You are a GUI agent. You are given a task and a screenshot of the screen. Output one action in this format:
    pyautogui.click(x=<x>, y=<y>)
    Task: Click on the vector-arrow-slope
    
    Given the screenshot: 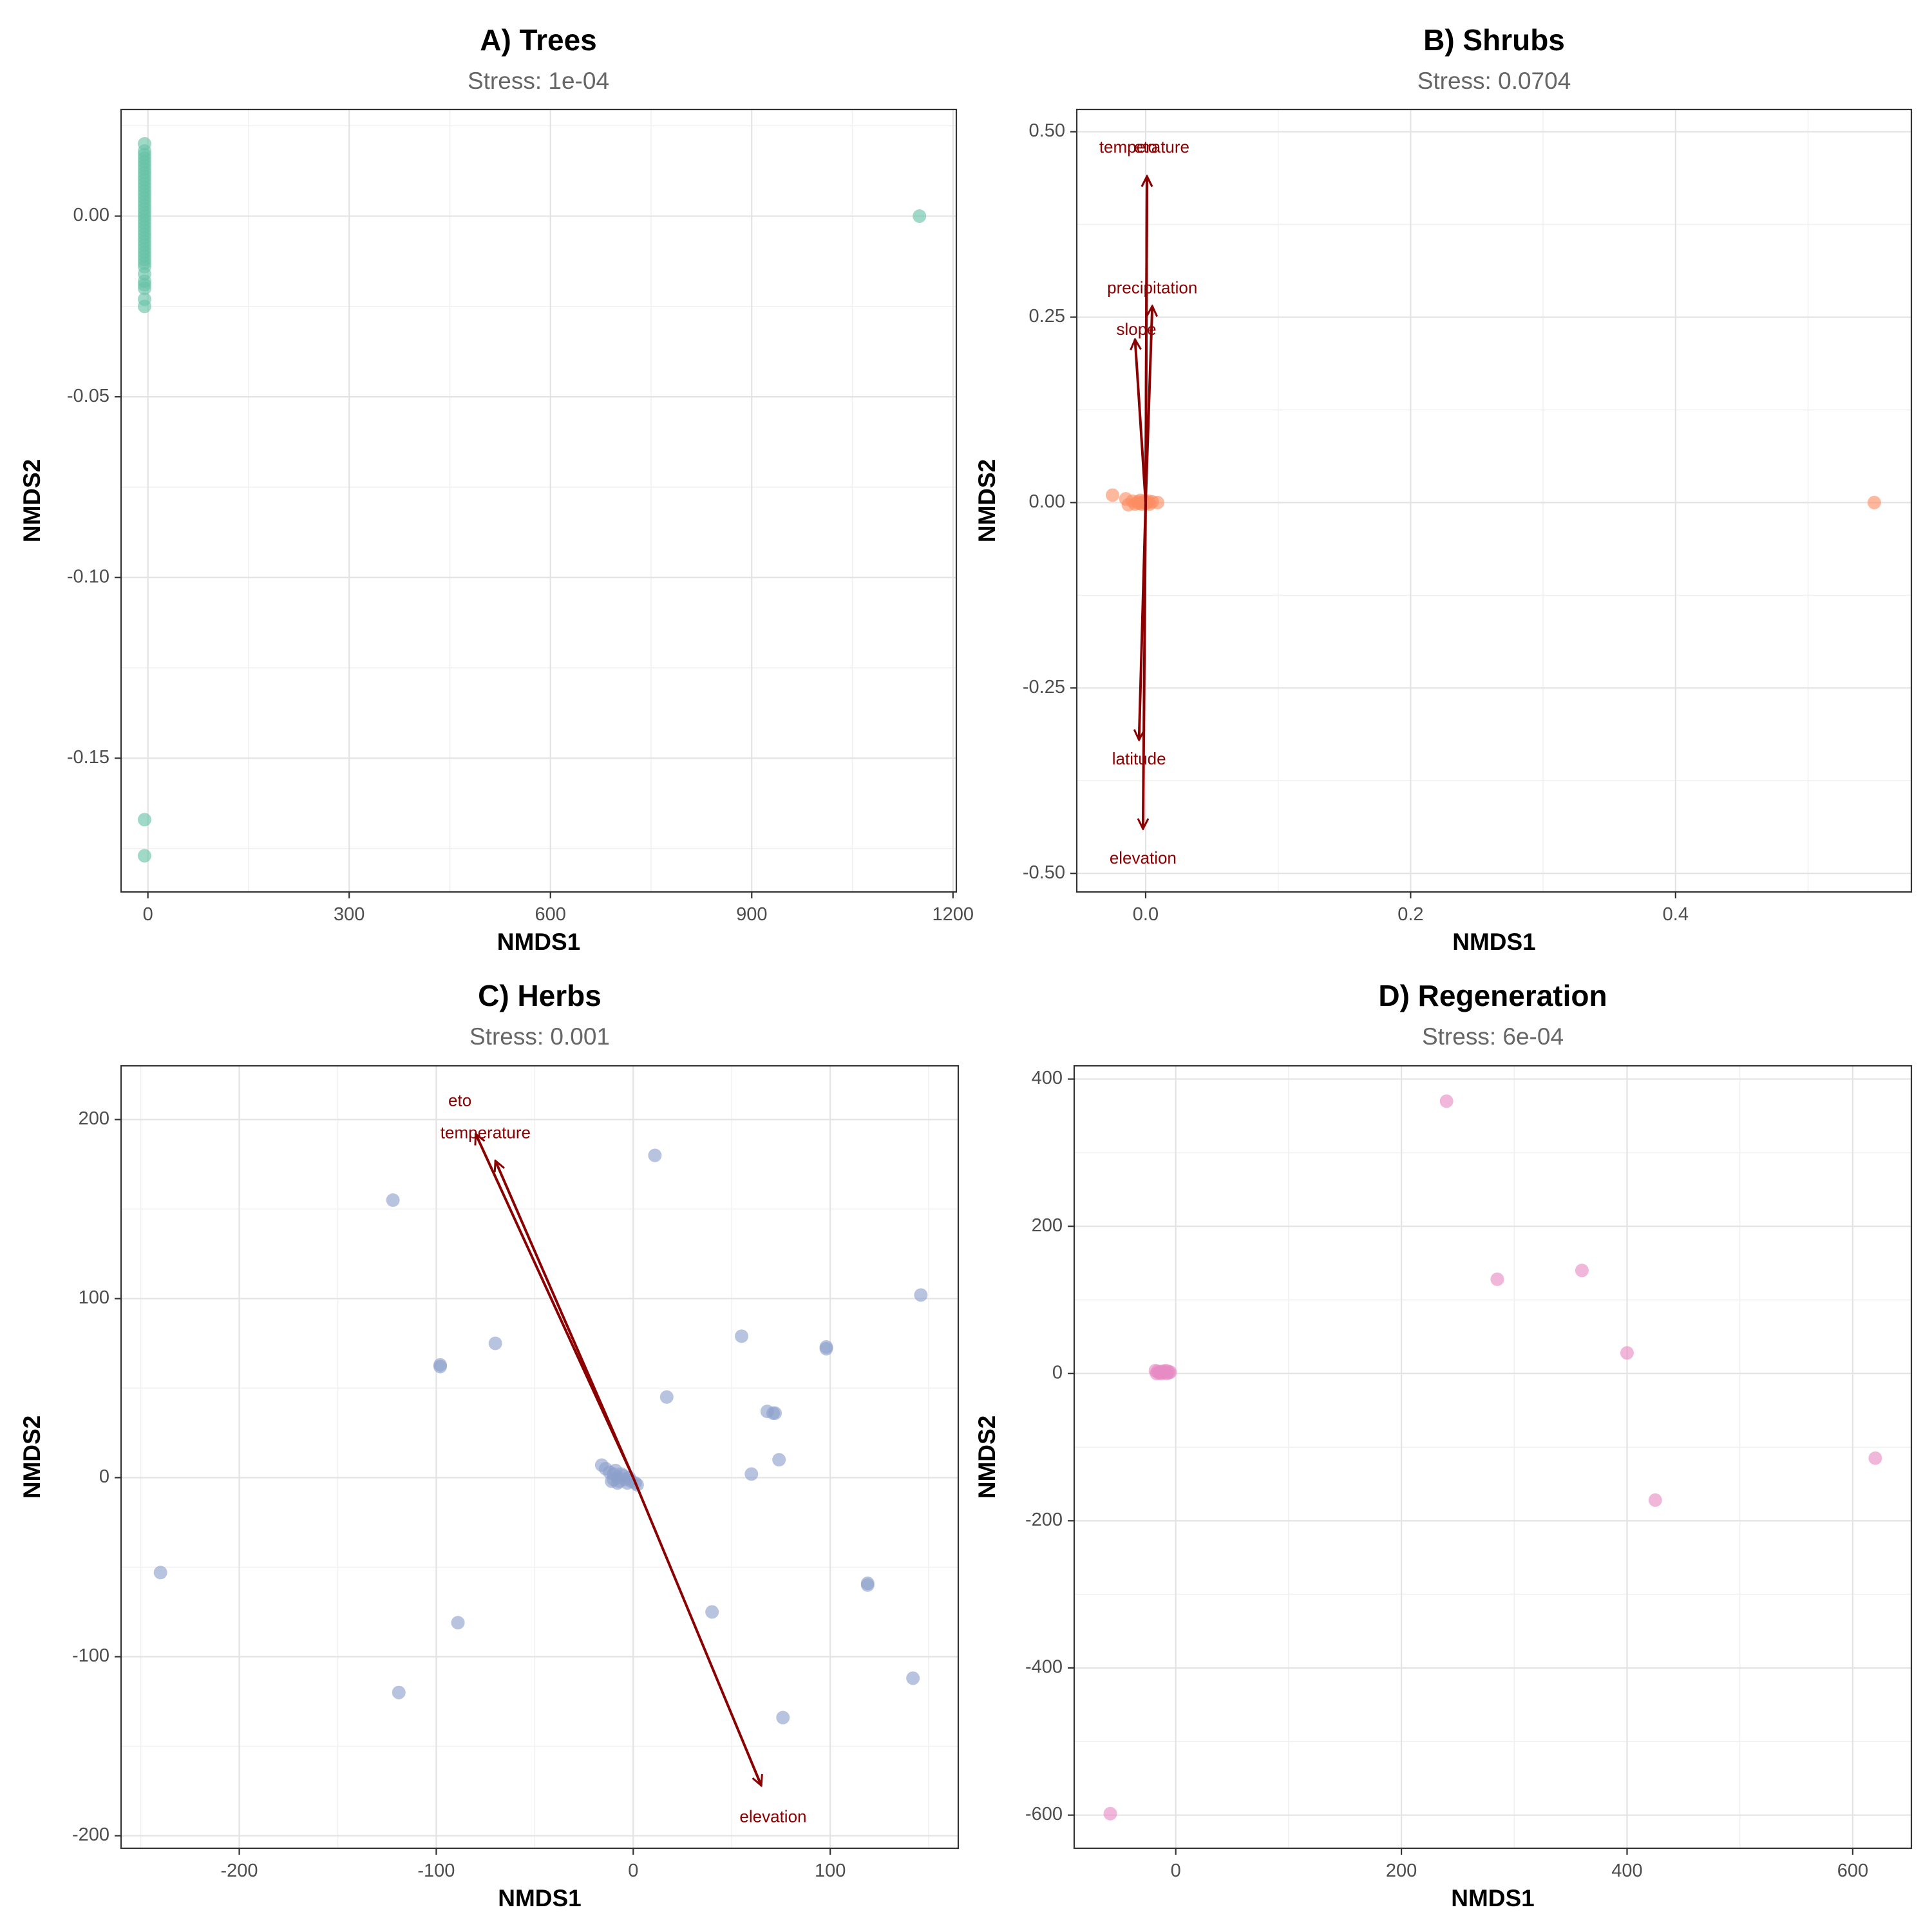 What is the action you would take?
    pyautogui.click(x=1141, y=421)
    